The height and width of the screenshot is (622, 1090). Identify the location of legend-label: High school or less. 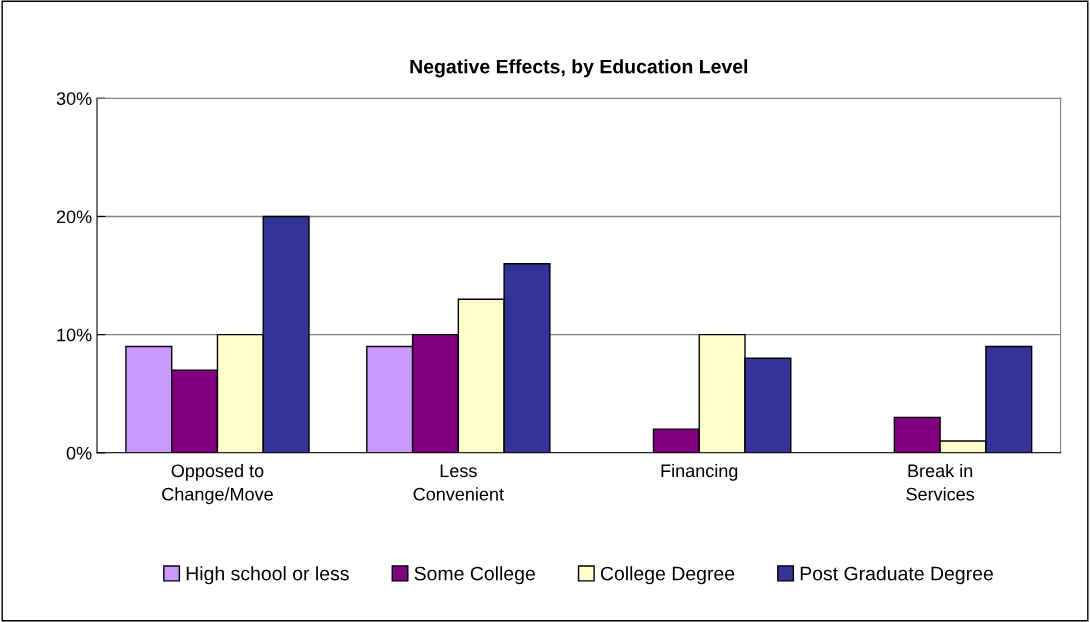
(267, 575).